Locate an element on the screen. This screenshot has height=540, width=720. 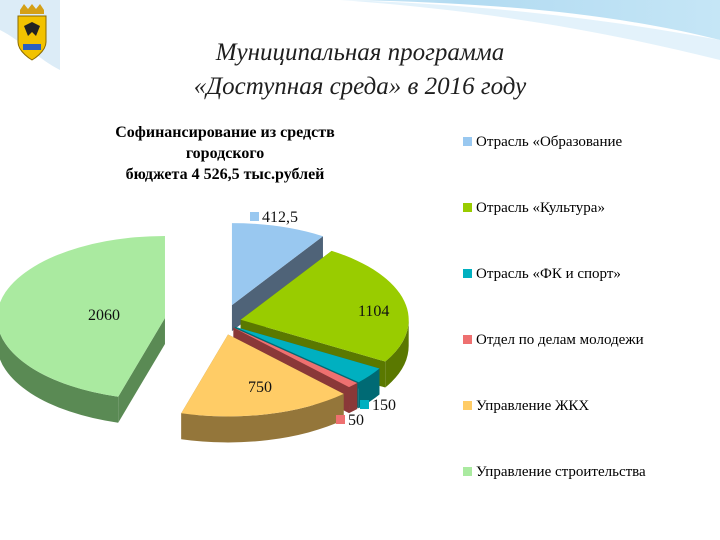
legend-item: Отдел по делам молодежи is located at coordinates (553, 340).